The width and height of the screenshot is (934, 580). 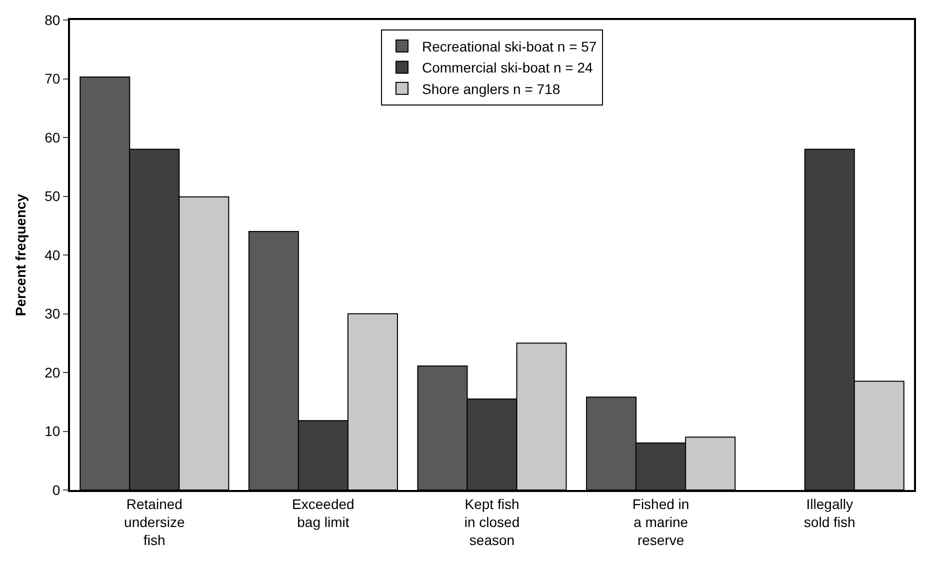 What do you see at coordinates (491, 88) in the screenshot?
I see `legend-label: Shore anglers n = 718` at bounding box center [491, 88].